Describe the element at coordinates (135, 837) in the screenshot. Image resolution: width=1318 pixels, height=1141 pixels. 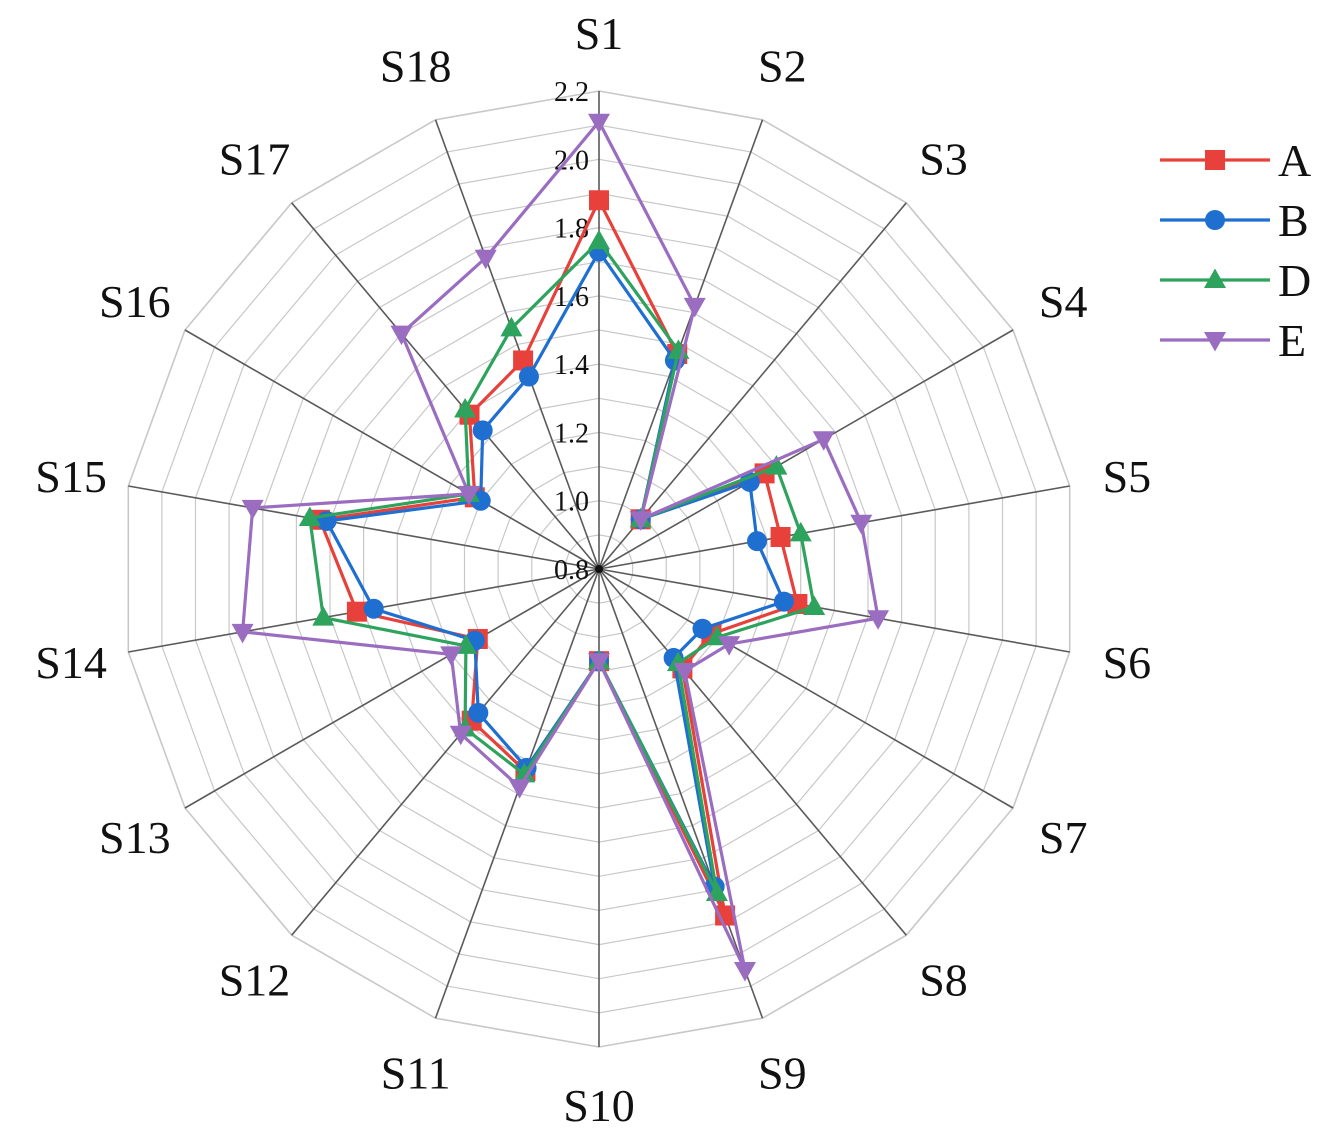
I see `category-label: S13` at that location.